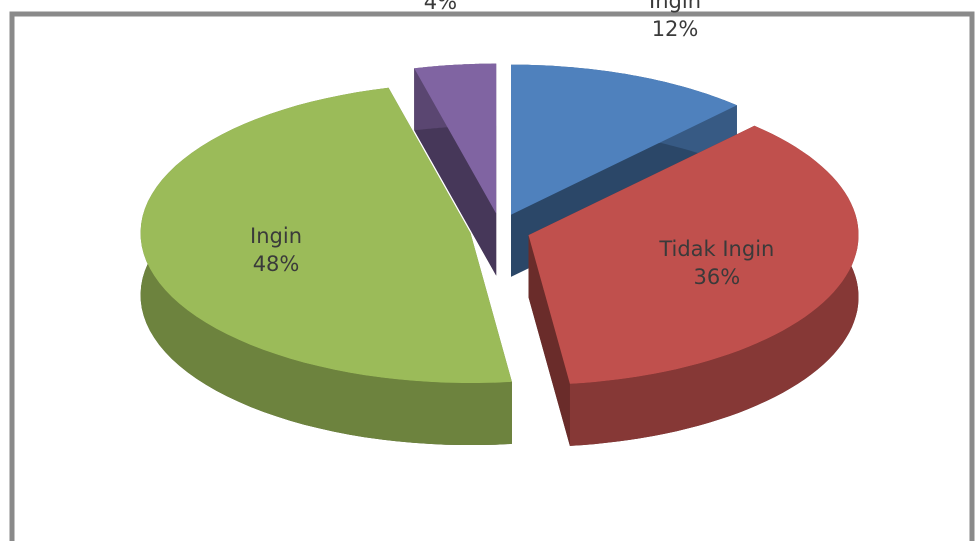 The height and width of the screenshot is (541, 977). What do you see at coordinates (549, 340) in the screenshot?
I see `slice-wall` at bounding box center [549, 340].